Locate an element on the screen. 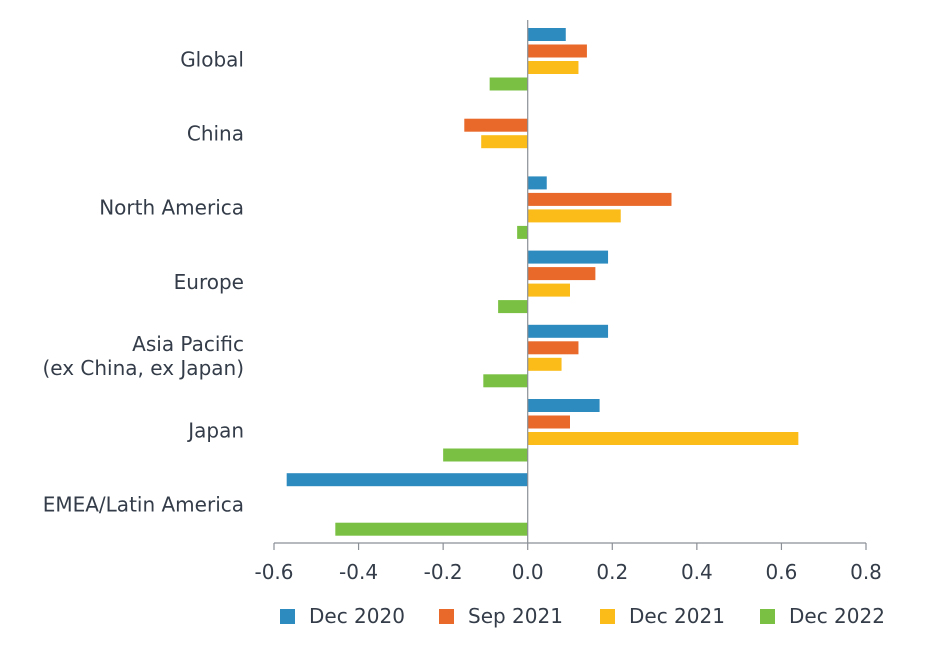 This screenshot has height=659, width=940. legend-item-dec-2021: Dec 2021 is located at coordinates (662, 616).